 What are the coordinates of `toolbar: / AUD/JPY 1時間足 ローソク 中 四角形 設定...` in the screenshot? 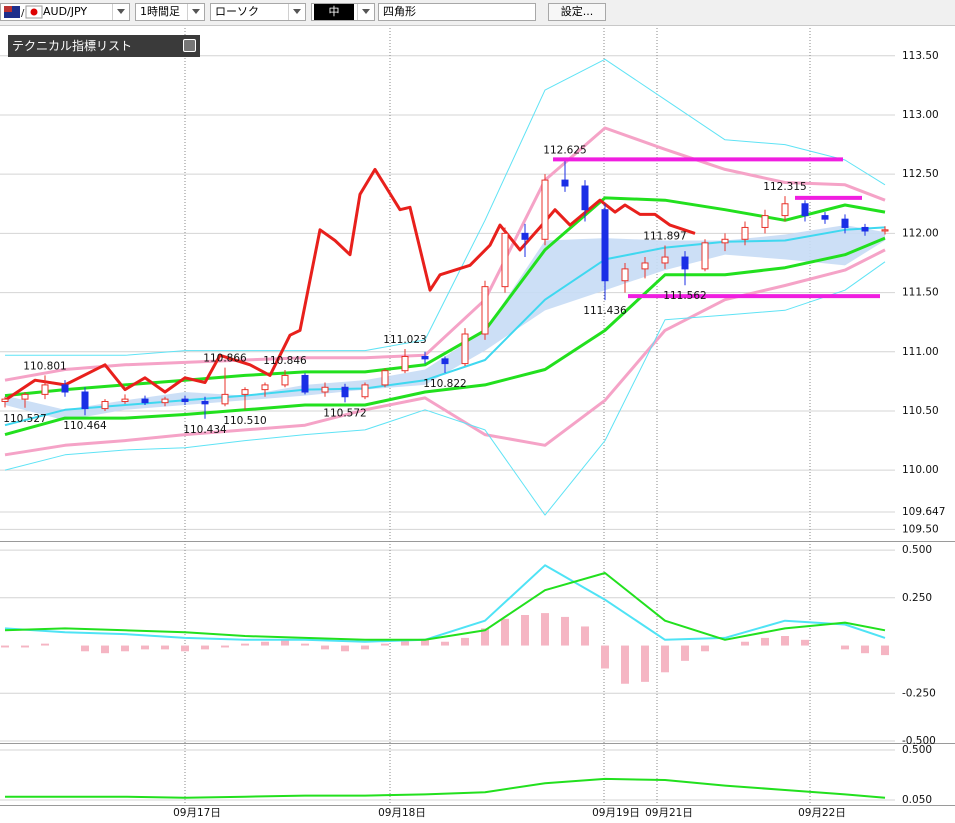 It's located at (477, 13).